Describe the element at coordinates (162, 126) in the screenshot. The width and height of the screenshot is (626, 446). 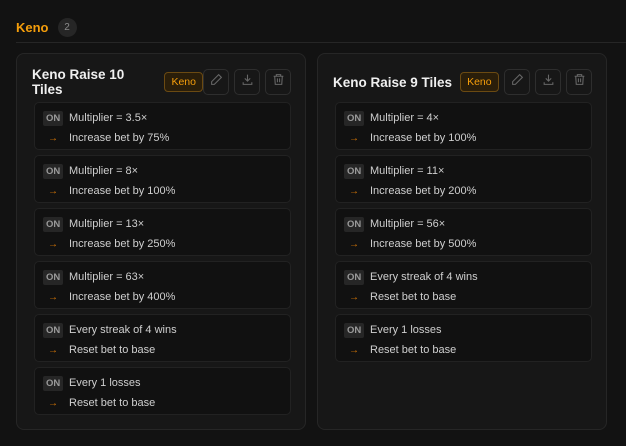
I see `rule-item: ON Multiplier = 3.5× → Increase bet by 75%` at that location.